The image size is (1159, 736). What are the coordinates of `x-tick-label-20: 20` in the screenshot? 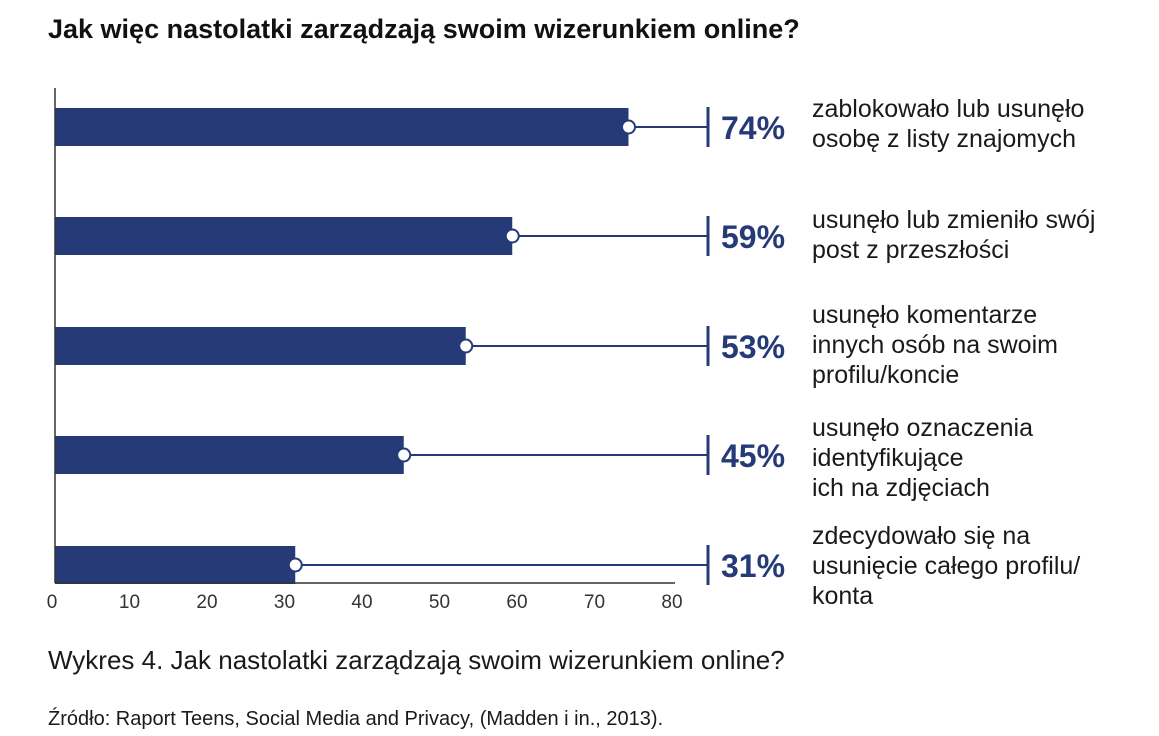 It's located at (206, 602).